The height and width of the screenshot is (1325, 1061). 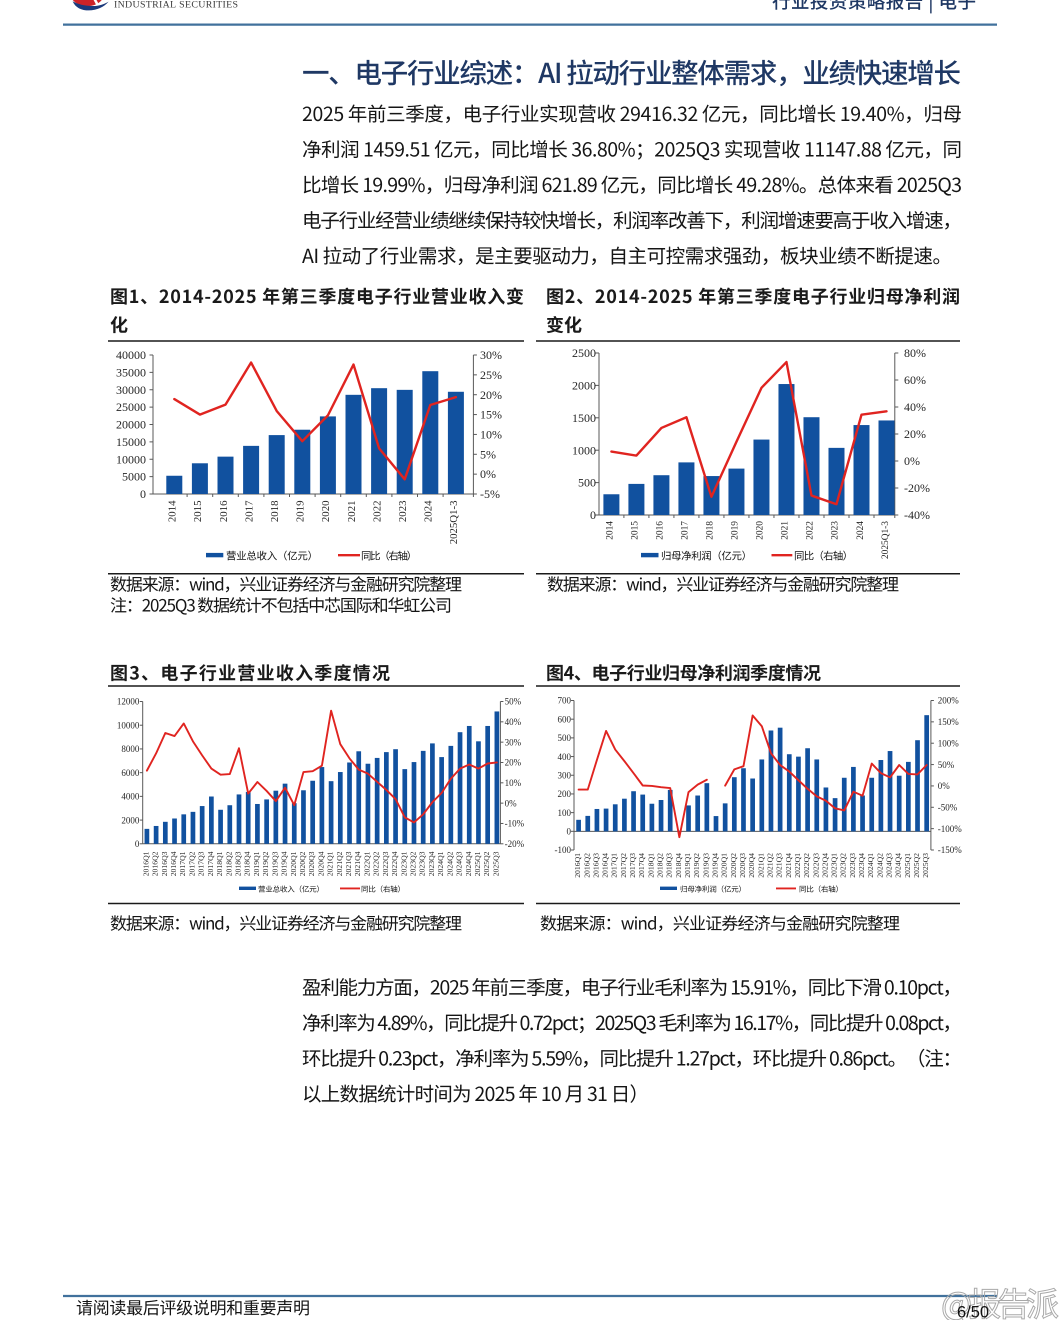 What do you see at coordinates (515, 844) in the screenshot?
I see `svg-text: -20%` at bounding box center [515, 844].